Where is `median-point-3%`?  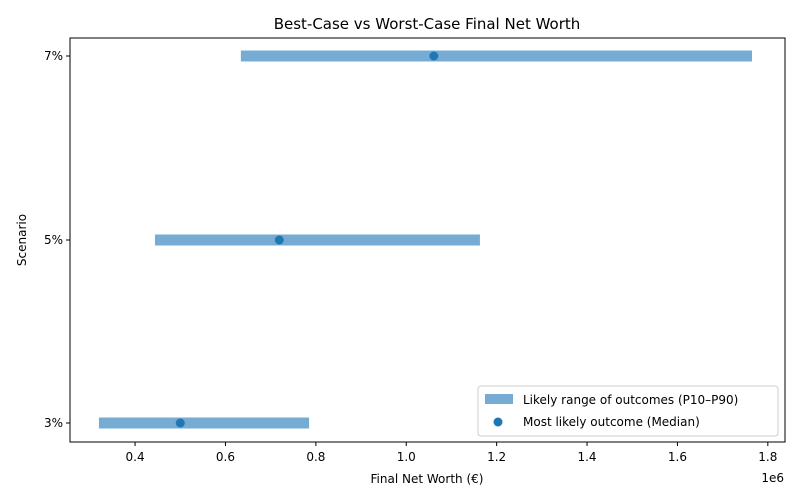
median-point-3% is located at coordinates (180, 423).